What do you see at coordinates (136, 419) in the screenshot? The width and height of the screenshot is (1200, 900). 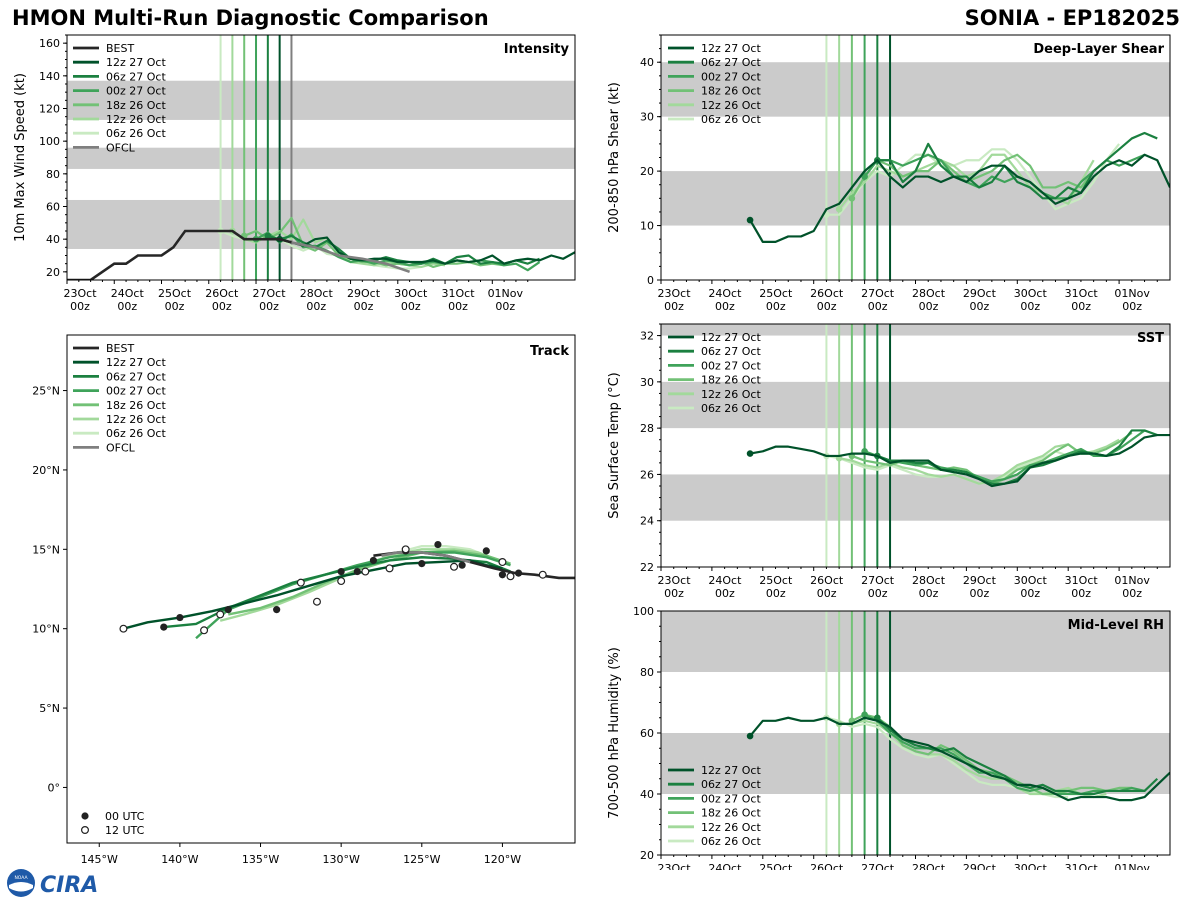 I see `track-legend-label: 12z 26 Oct` at bounding box center [136, 419].